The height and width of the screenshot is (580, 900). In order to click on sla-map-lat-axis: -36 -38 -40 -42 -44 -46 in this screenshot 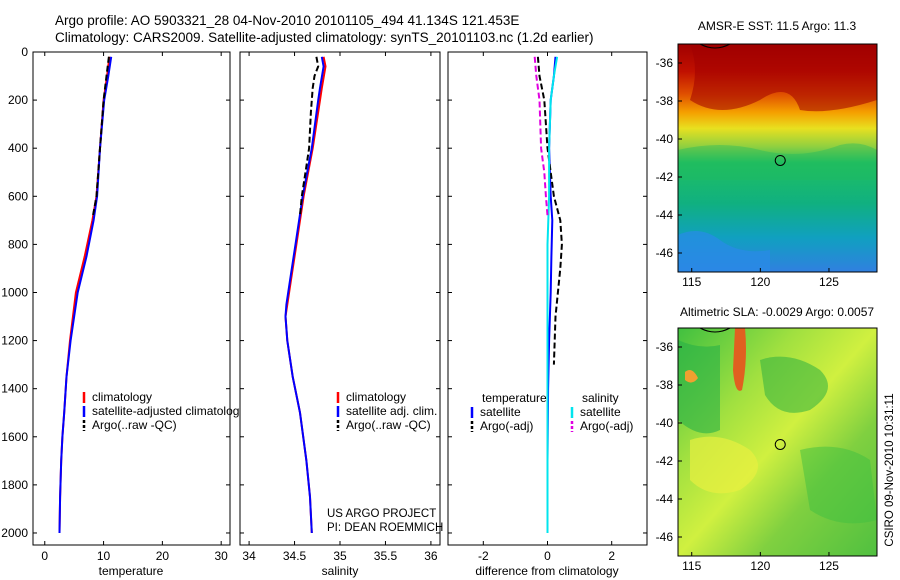, I will do `click(669, 442)`.